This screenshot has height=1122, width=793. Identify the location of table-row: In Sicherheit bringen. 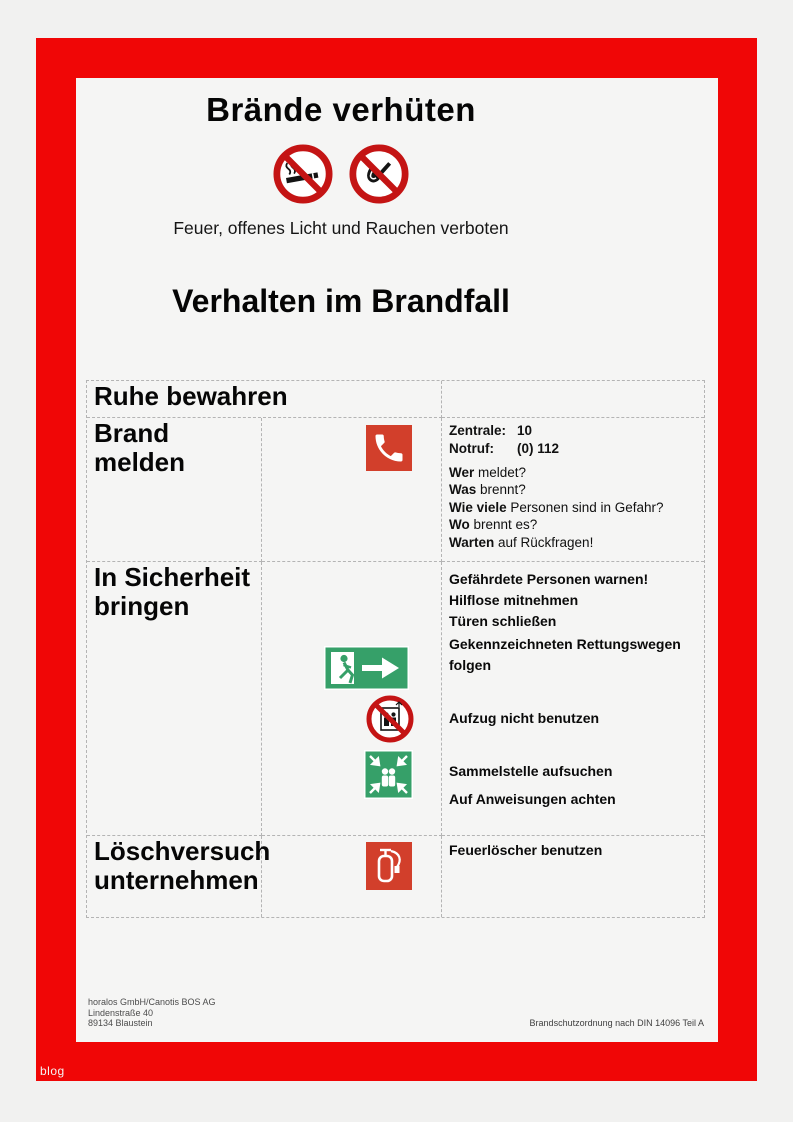
(174, 699).